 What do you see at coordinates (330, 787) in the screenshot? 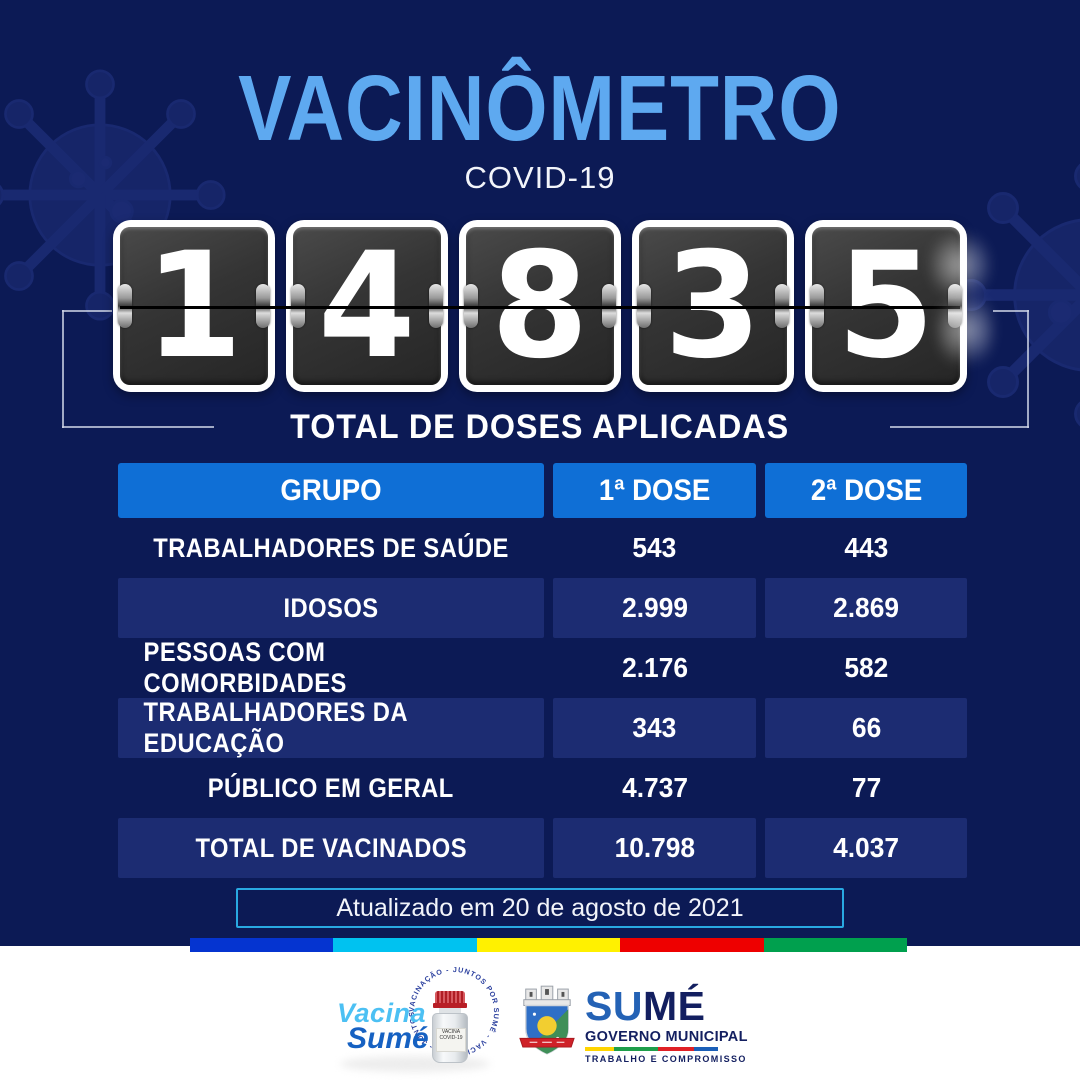
I see `group-label: PÚBLICO EM GERAL` at bounding box center [330, 787].